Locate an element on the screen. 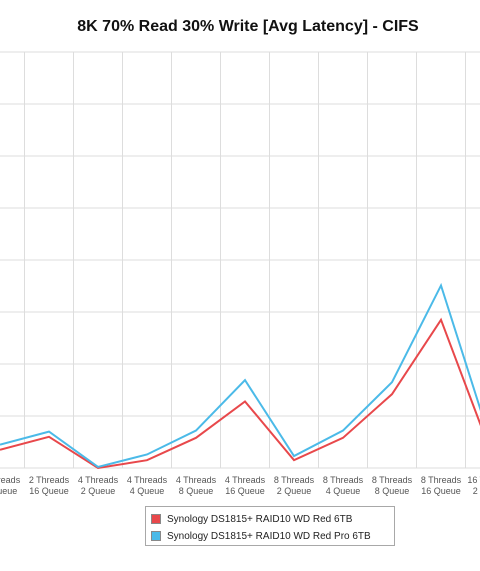  legend-label-series-2: Synology DS1815+ RAID10 WD Red Pro 6TB is located at coordinates (269, 536).